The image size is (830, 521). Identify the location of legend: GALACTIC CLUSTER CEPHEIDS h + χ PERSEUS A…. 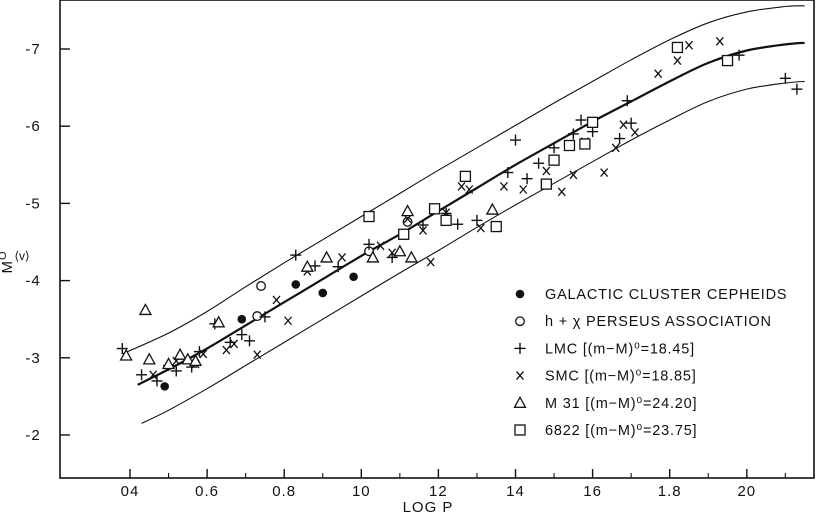
(650, 363).